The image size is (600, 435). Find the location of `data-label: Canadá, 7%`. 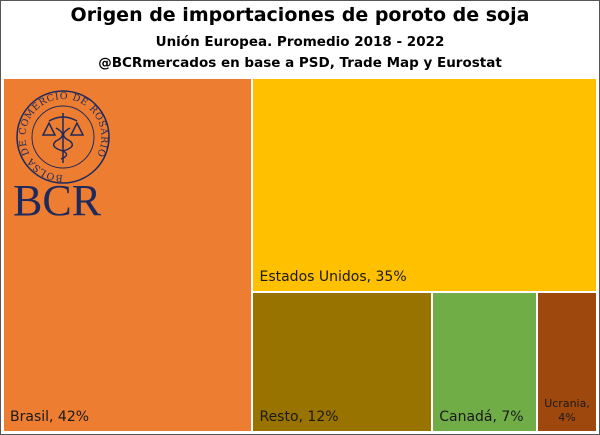

data-label: Canadá, 7% is located at coordinates (481, 416).